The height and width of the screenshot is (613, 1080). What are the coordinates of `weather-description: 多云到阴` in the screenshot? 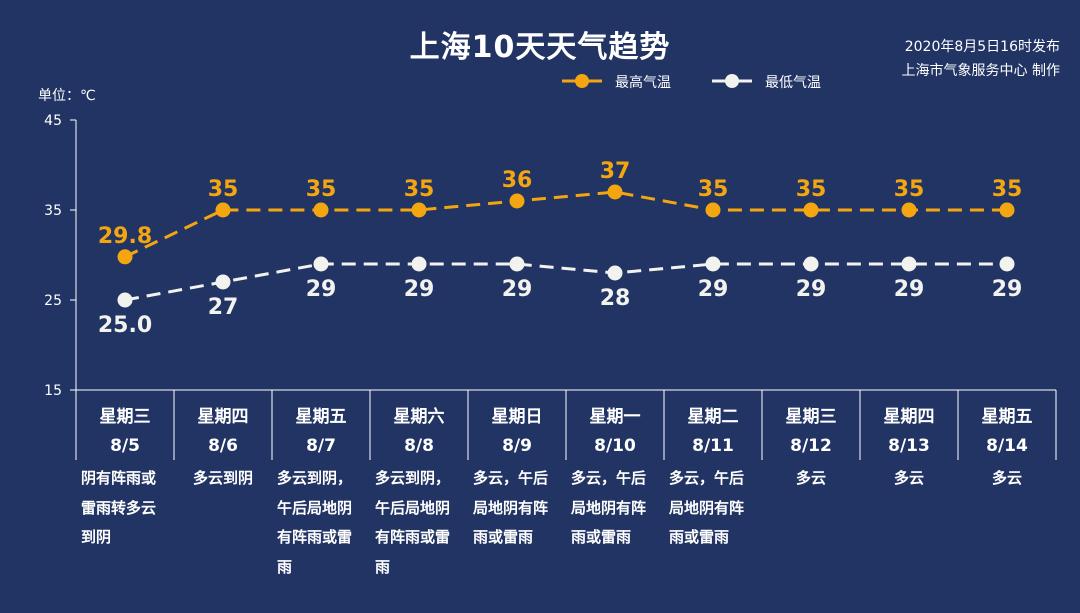 It's located at (222, 478).